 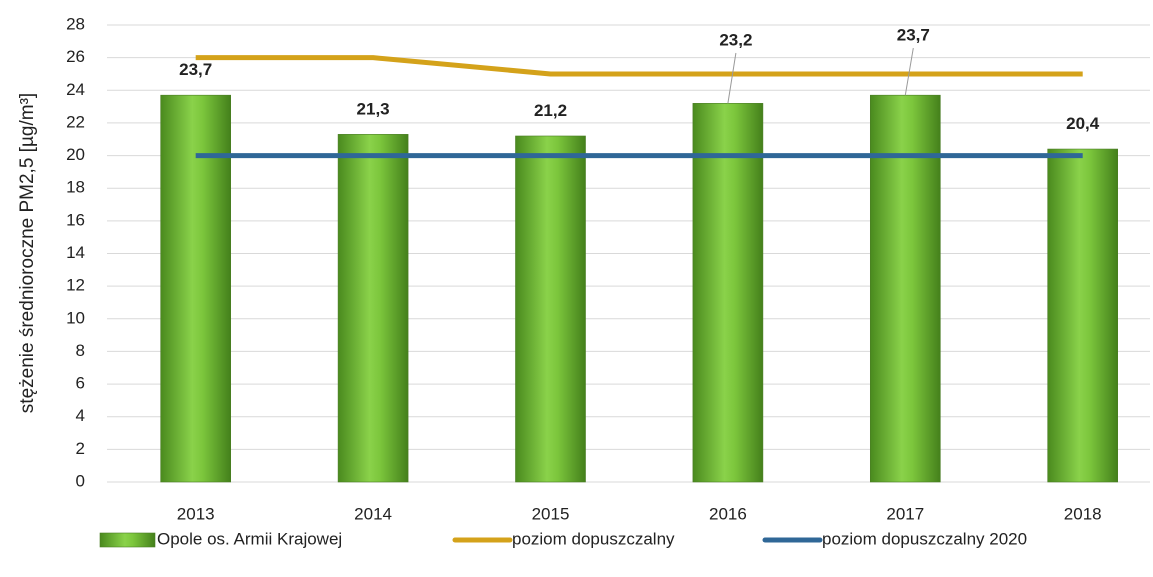 I want to click on y-tick-label: 18, so click(x=75, y=187).